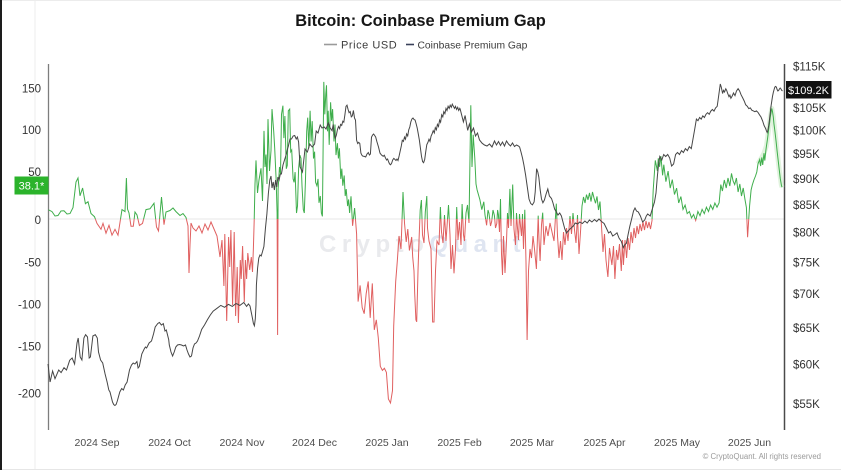  I want to click on svg-text: Coinbase Premium Gap, so click(473, 46).